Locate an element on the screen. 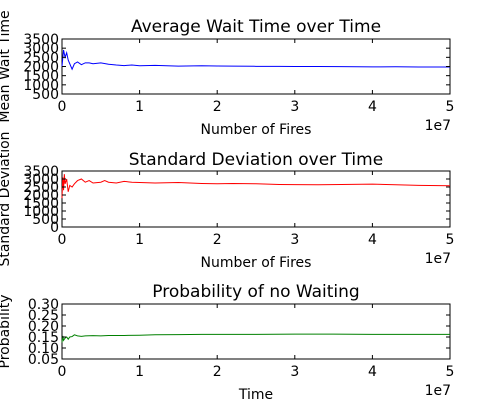 The height and width of the screenshot is (400, 500). y-axis-label: Standard Deviation is located at coordinates (6, 198).